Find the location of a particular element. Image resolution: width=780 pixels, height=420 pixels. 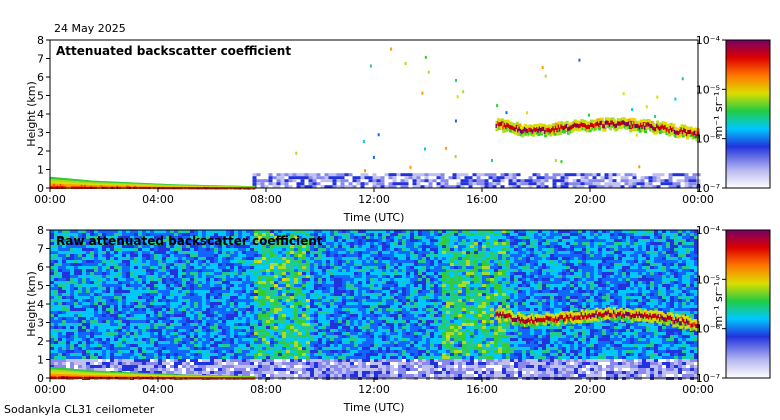

footer-label: Sodankyla CL31 ceilometer is located at coordinates (79, 409).